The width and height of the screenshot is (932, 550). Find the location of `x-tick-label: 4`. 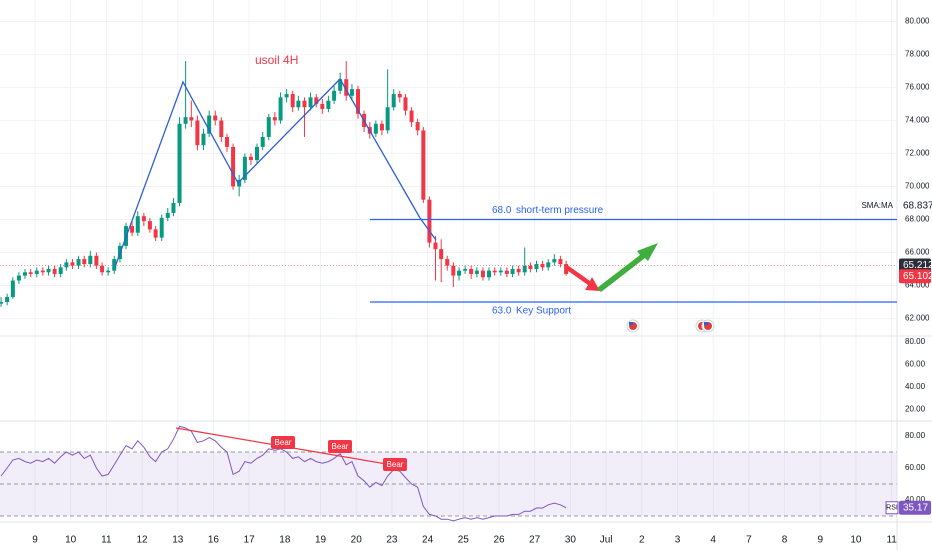

x-tick-label: 4 is located at coordinates (713, 540).